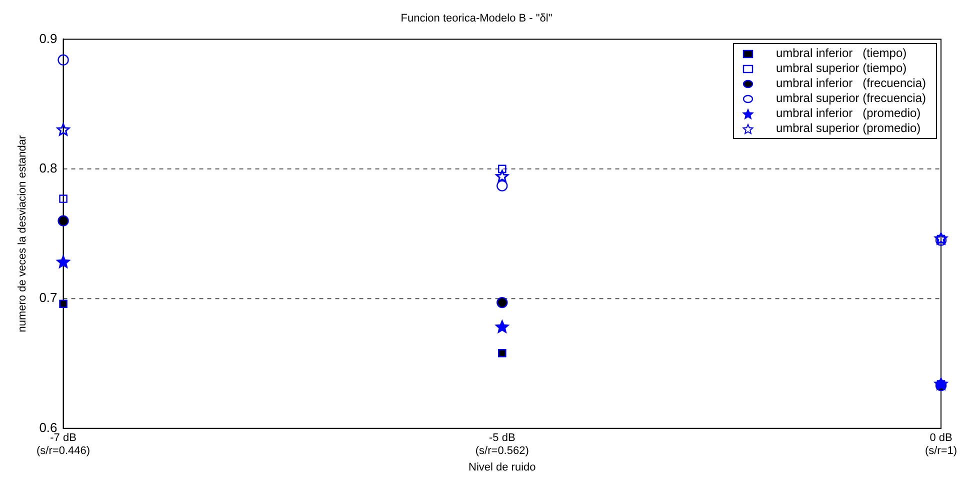 This screenshot has width=971, height=482. Describe the element at coordinates (851, 98) in the screenshot. I see `legend-label: umbral superior (frecuencia)` at that location.